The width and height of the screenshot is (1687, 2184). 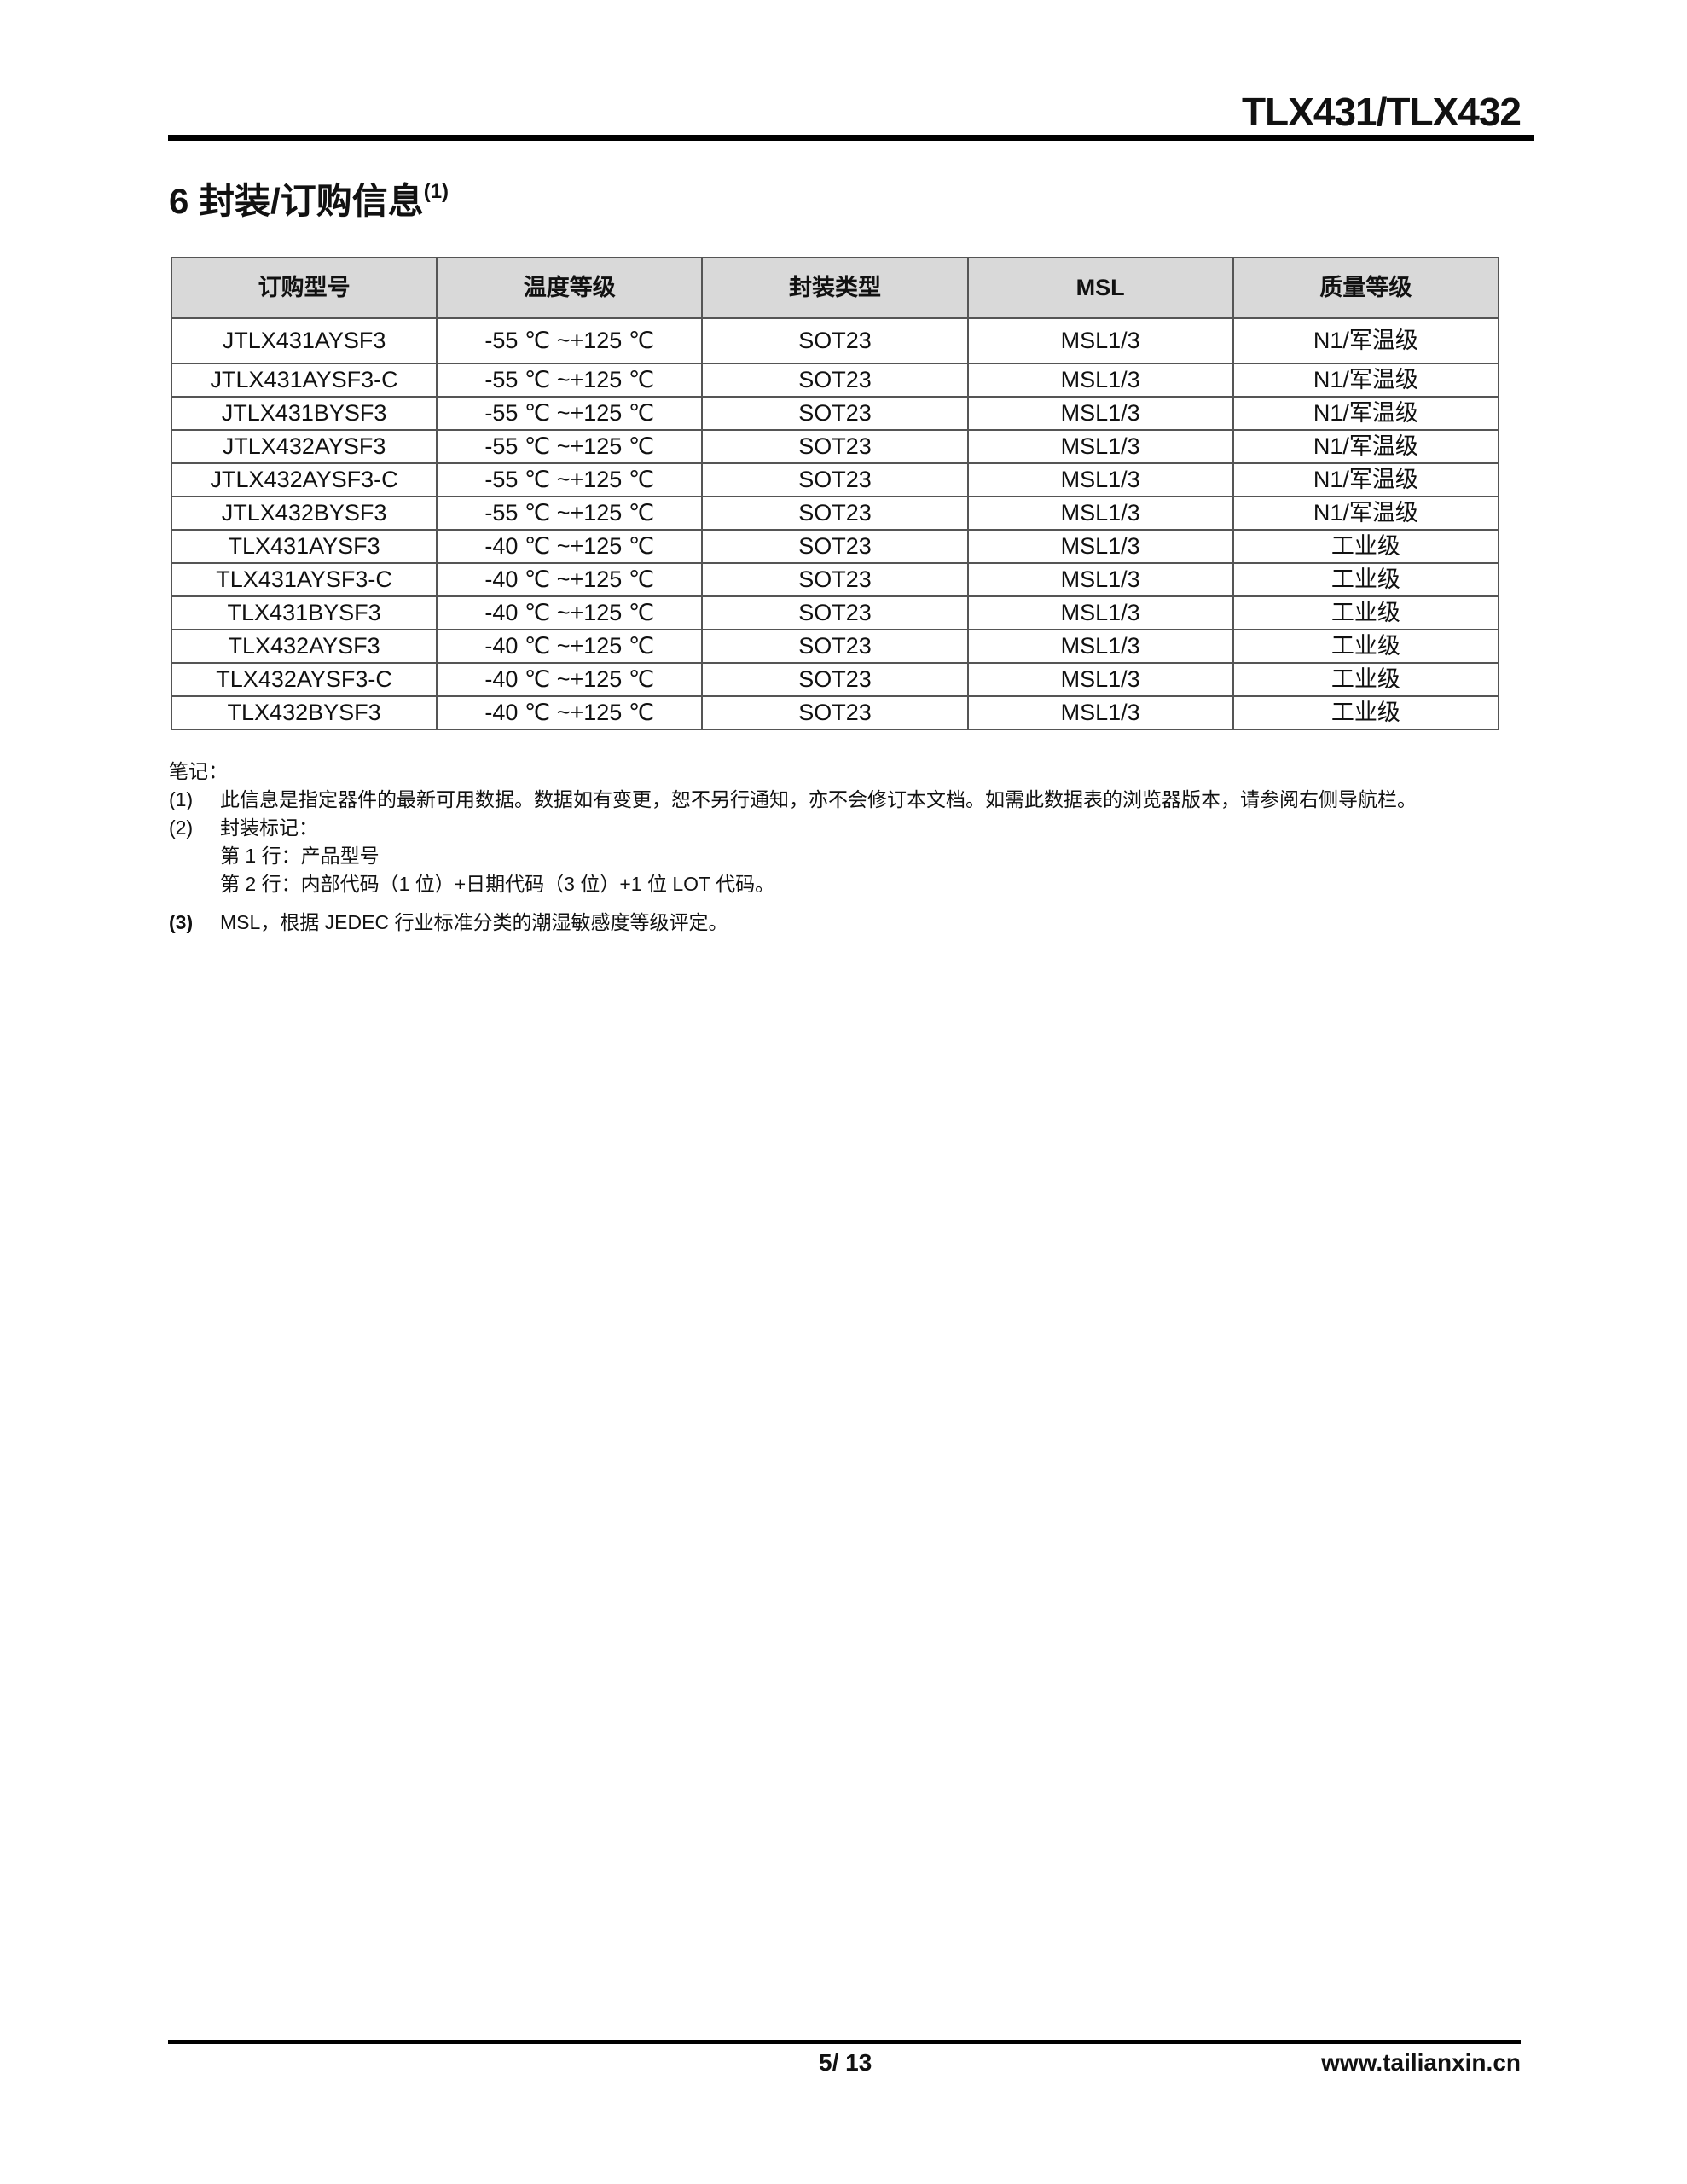 I want to click on table-cell: JTLX432AYSF3-C, so click(x=304, y=480).